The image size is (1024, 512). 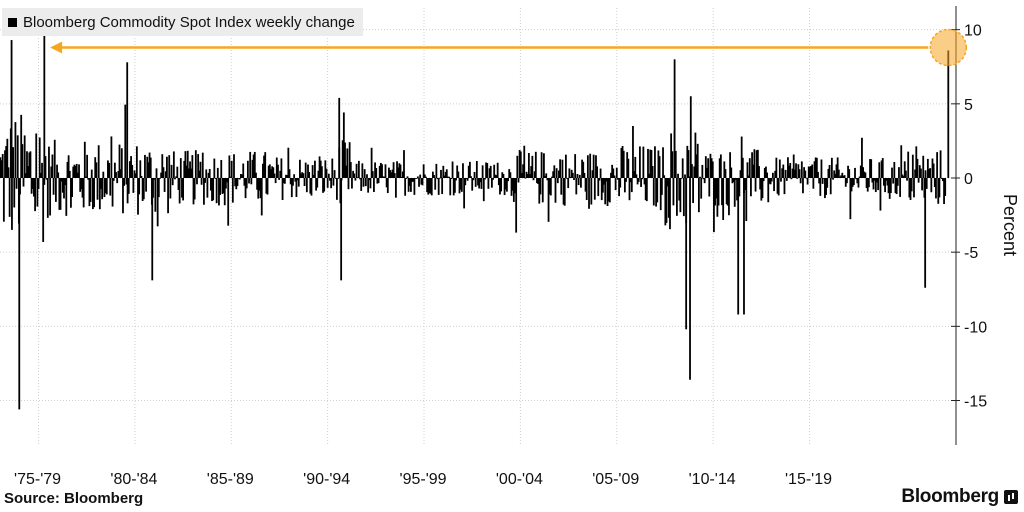 What do you see at coordinates (37, 479) in the screenshot?
I see `x-tick-label: '75-'79` at bounding box center [37, 479].